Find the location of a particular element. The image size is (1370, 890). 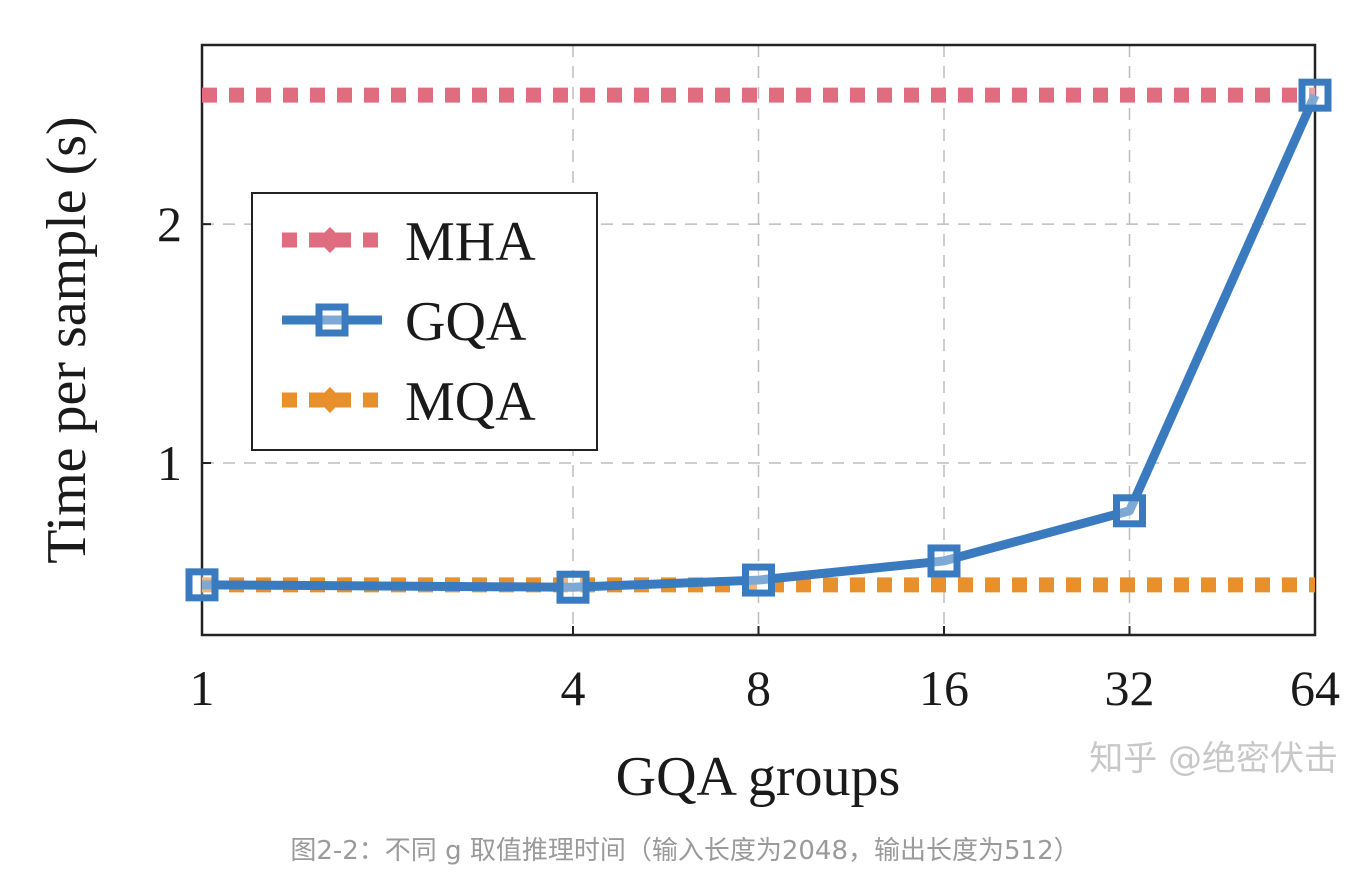

y-tick-labels: 12 is located at coordinates (184, 343).